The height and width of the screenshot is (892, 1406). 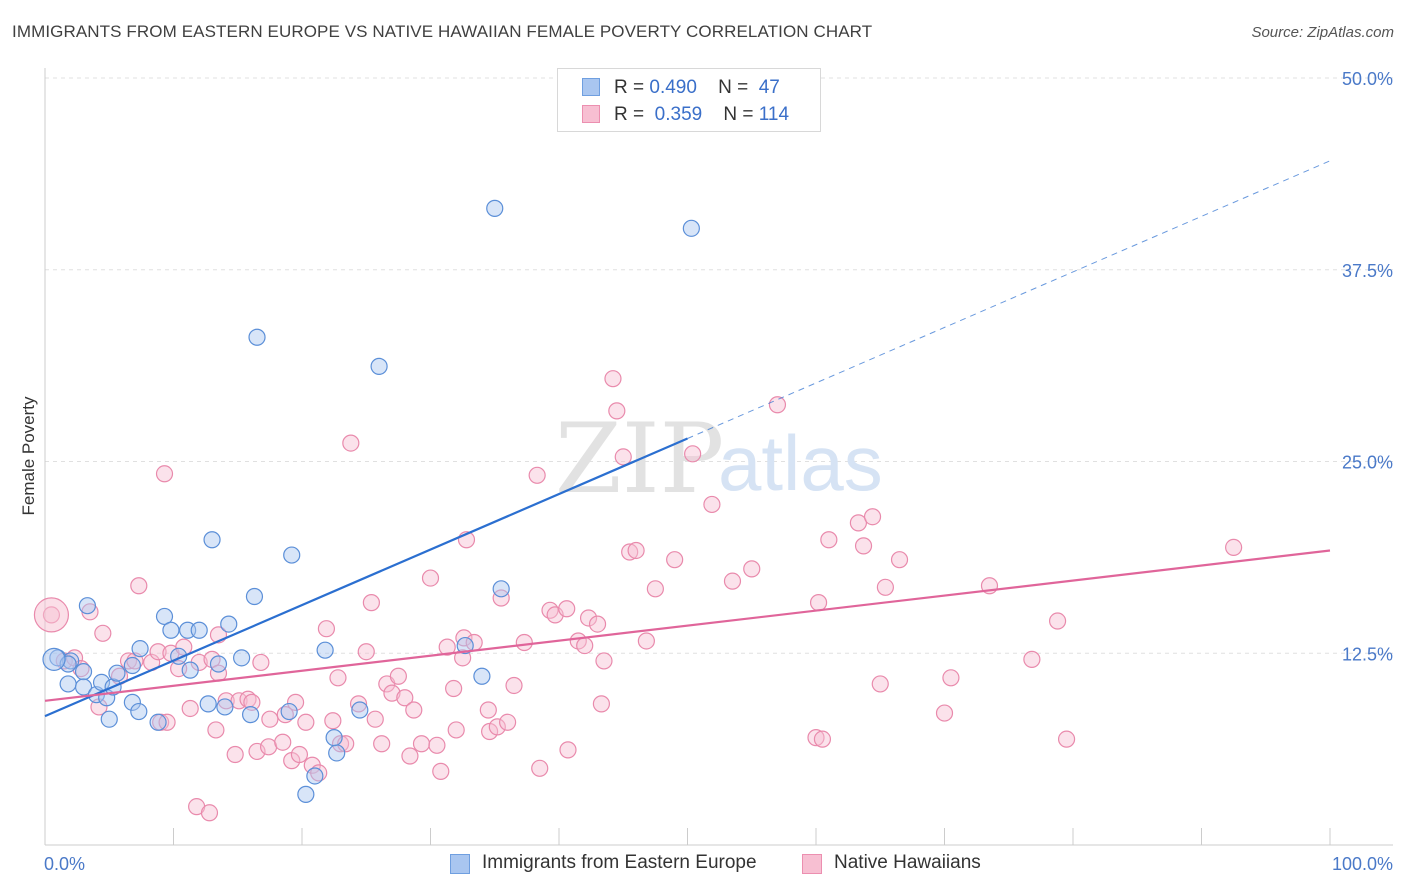 What do you see at coordinates (1009, 299) in the screenshot?
I see `trend-line-blue-extension` at bounding box center [1009, 299].